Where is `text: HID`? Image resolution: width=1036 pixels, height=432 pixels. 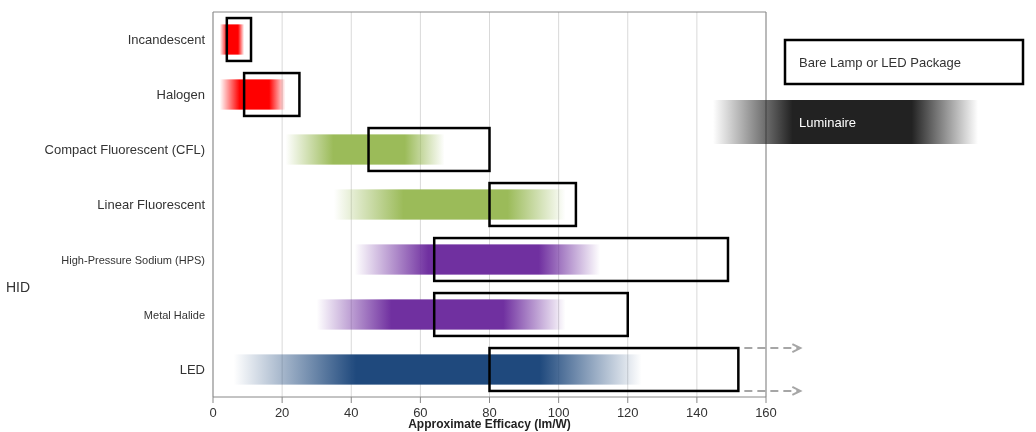 text: HID is located at coordinates (18, 287).